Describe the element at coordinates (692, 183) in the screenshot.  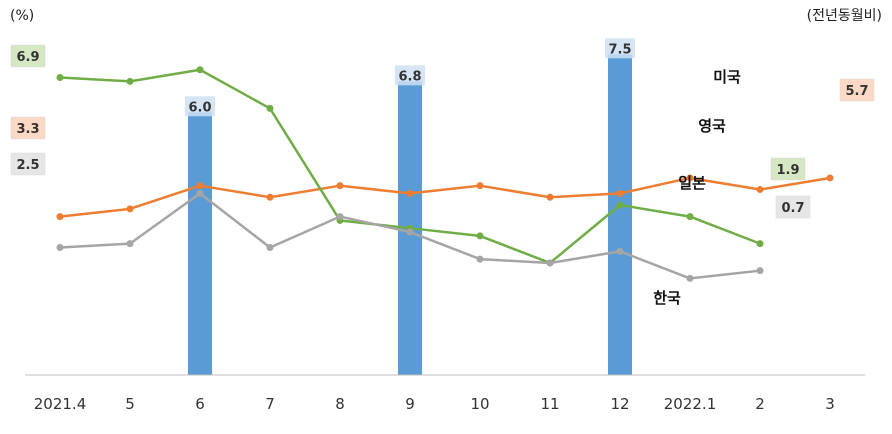
I see `series-name-label: 일본` at that location.